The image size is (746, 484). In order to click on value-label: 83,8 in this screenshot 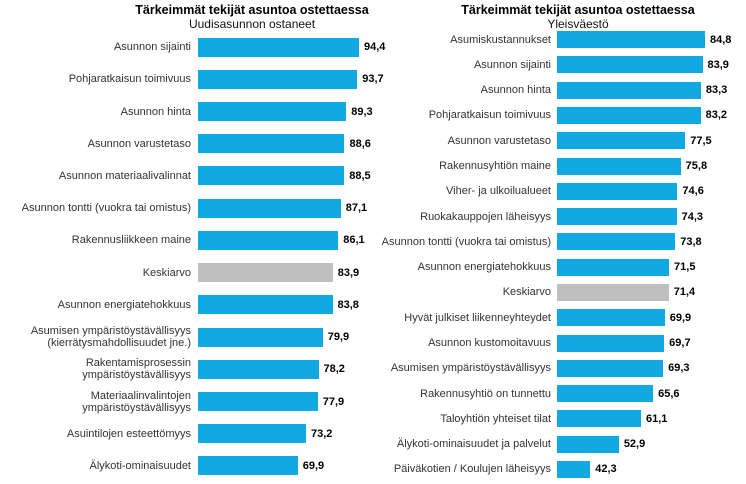, I will do `click(348, 304)`.